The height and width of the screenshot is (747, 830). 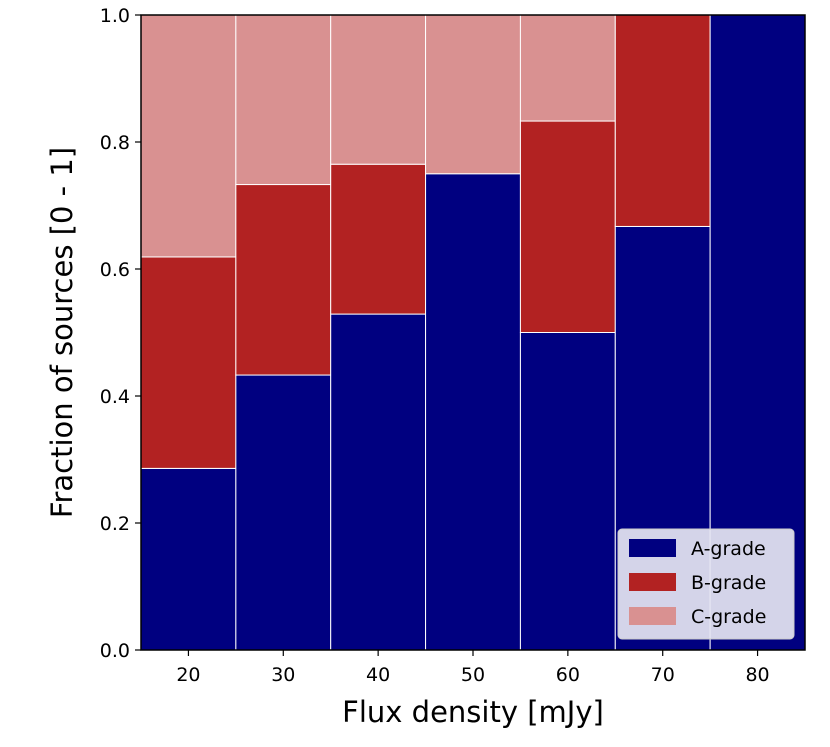 I want to click on legend: A-grade B-grade C-grade, so click(x=706, y=584).